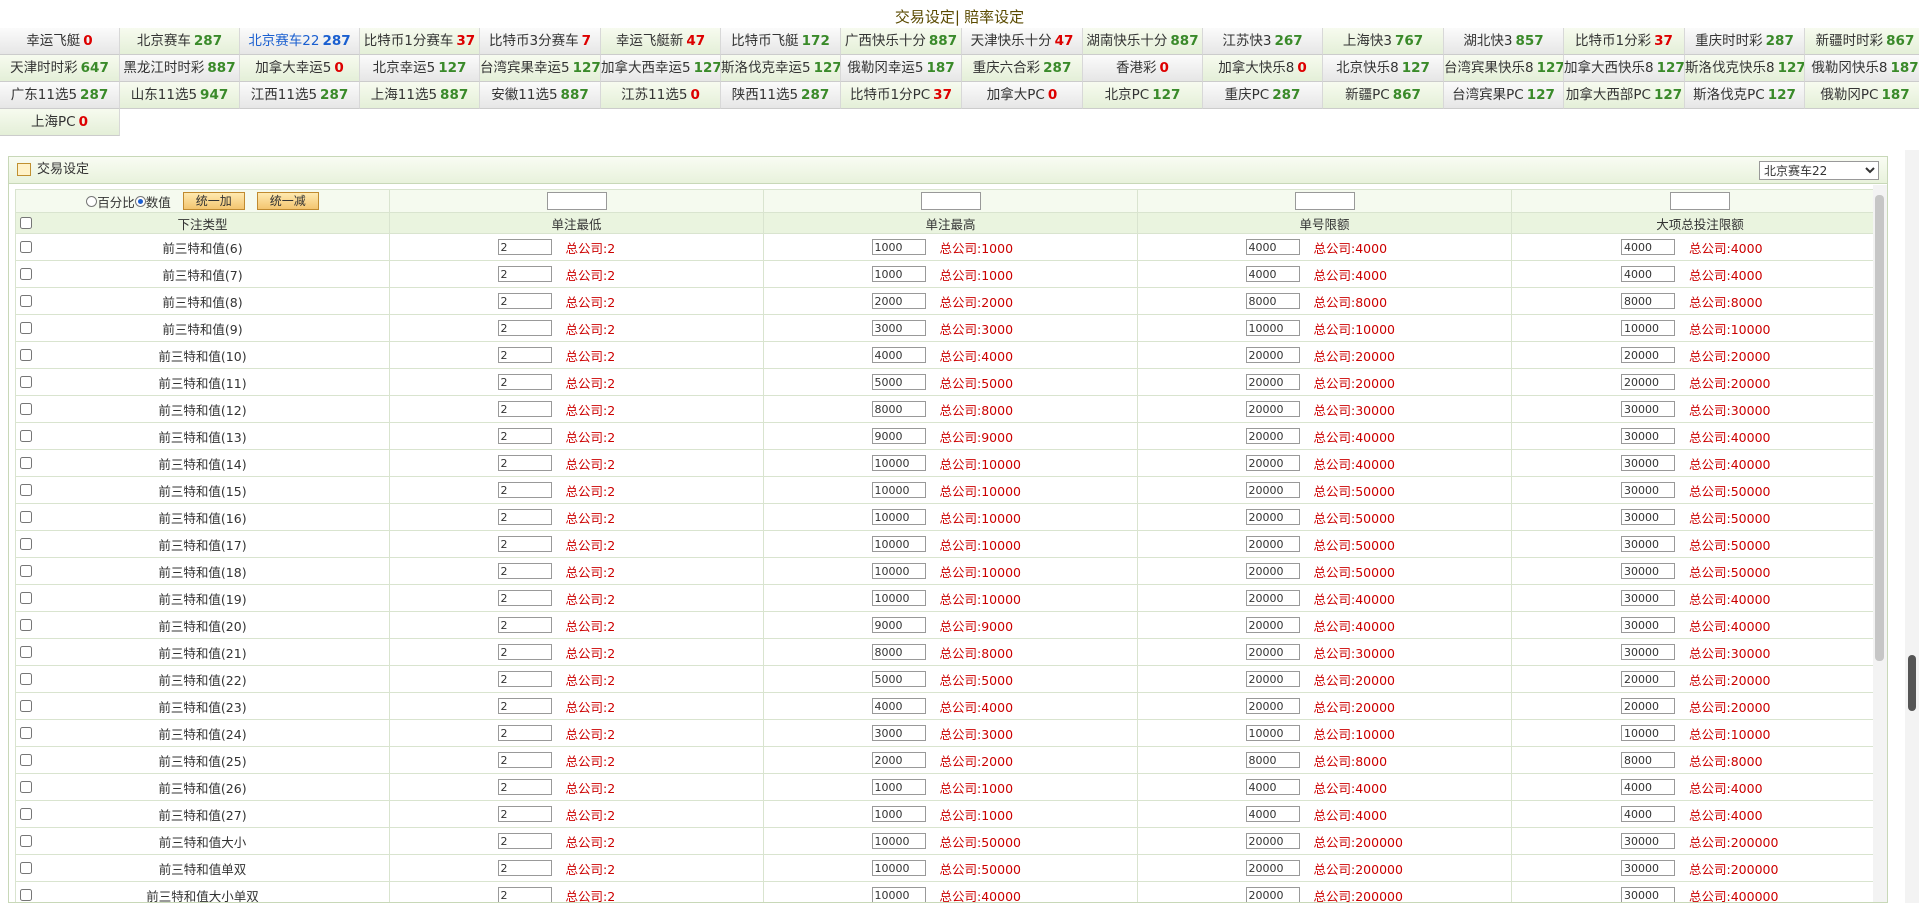  What do you see at coordinates (661, 41) in the screenshot?
I see `lottery-item: 幸运飞艇新 47` at bounding box center [661, 41].